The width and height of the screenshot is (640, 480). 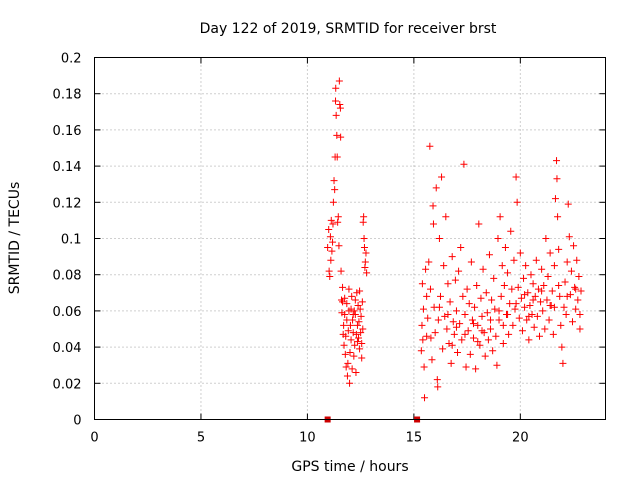 What do you see at coordinates (71, 59) in the screenshot?
I see `y-tick-label: 0.2` at bounding box center [71, 59].